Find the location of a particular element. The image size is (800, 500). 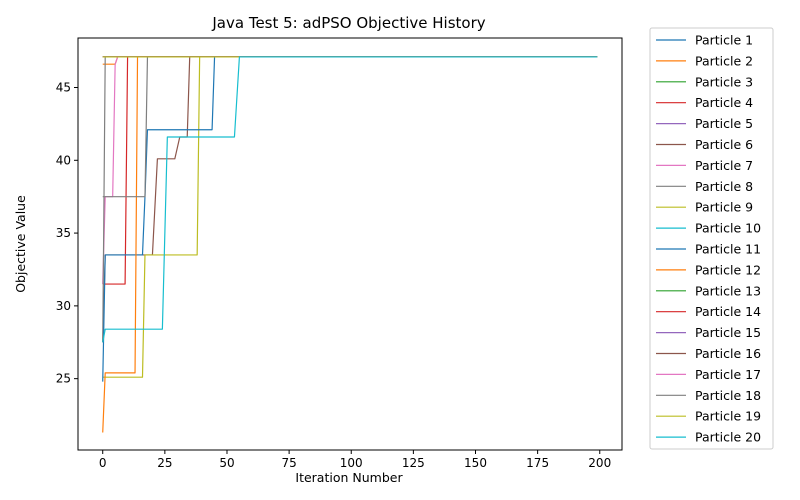

y-tick-label: 35 is located at coordinates (63, 233).